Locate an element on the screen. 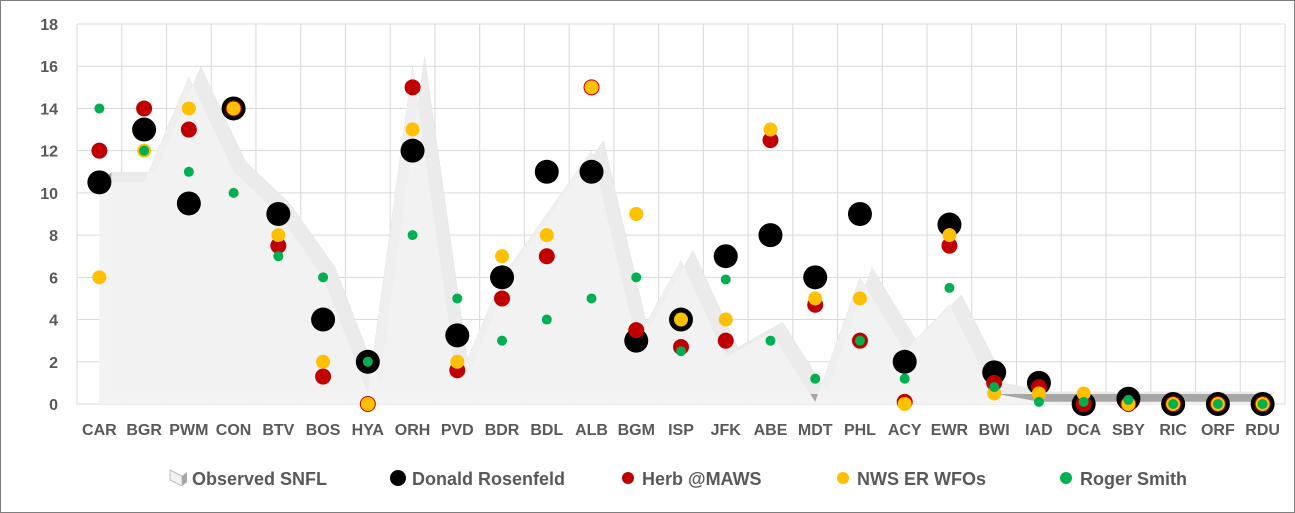 The image size is (1295, 513). legend-swatch-shadow is located at coordinates (184, 479).